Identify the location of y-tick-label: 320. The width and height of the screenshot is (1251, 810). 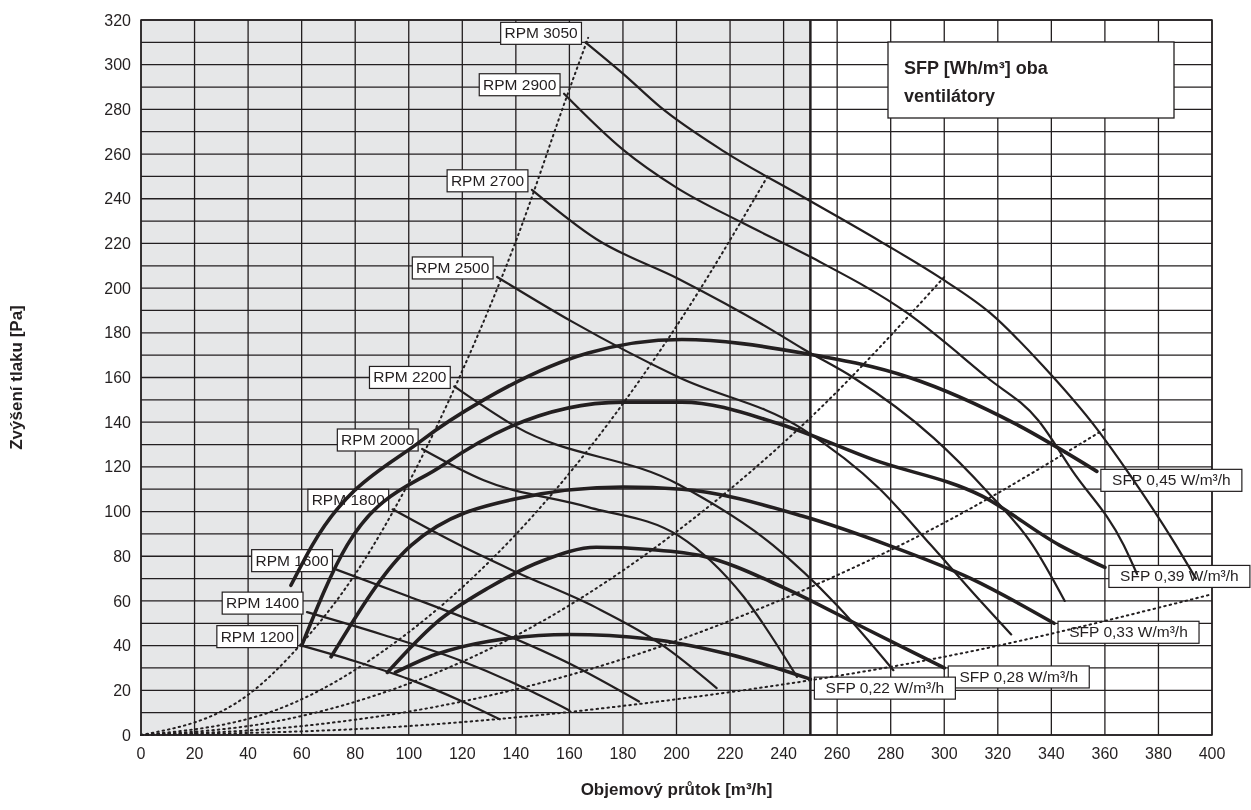
(118, 20).